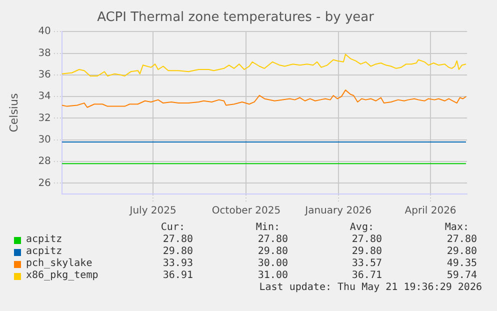 Image resolution: width=497 pixels, height=311 pixels. What do you see at coordinates (367, 264) in the screenshot?
I see `text: 33.57` at bounding box center [367, 264].